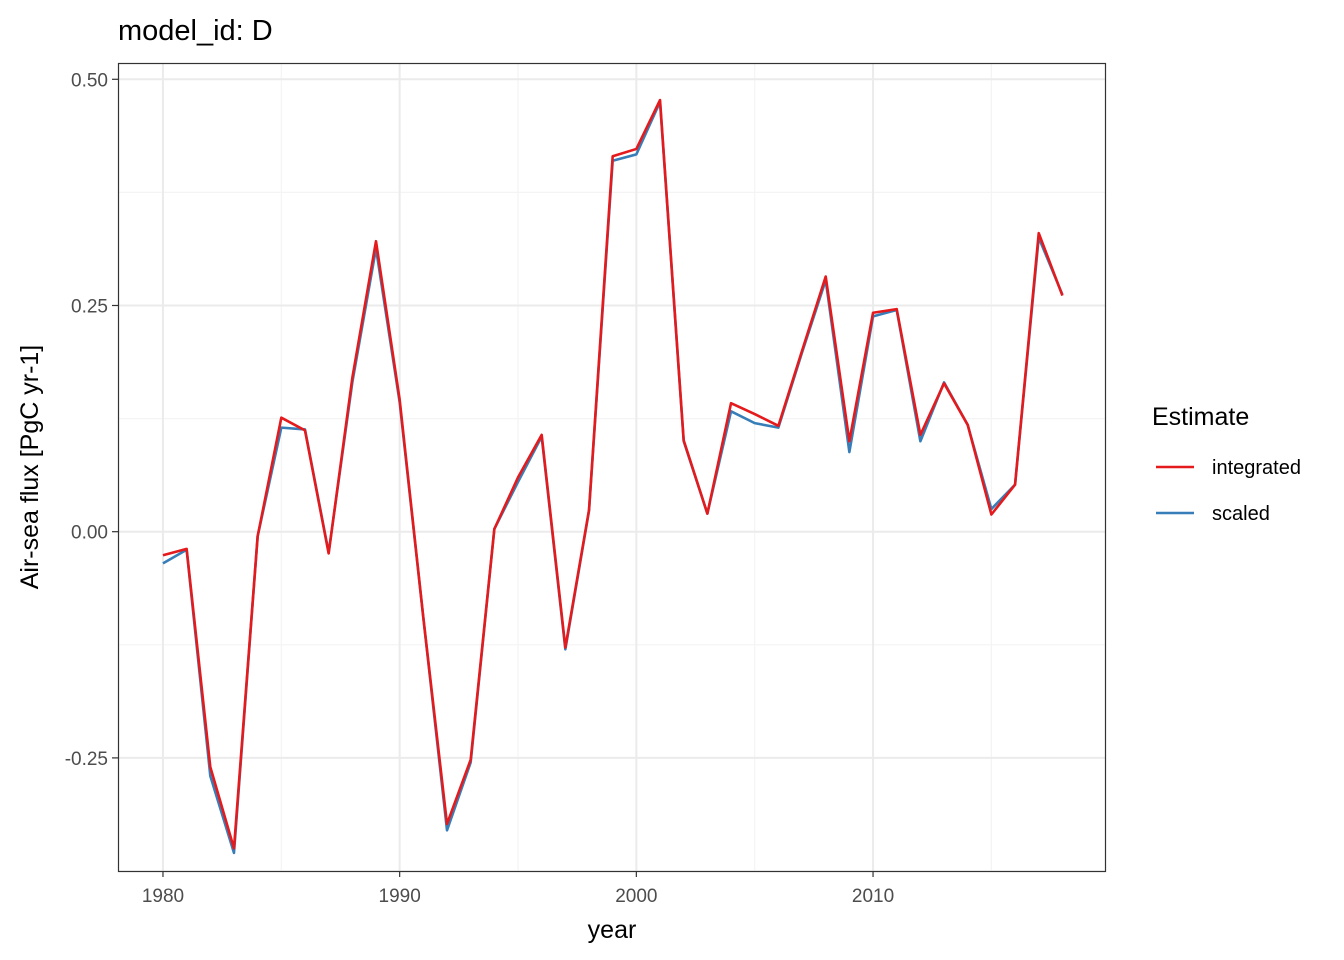 The image size is (1344, 960). Describe the element at coordinates (518, 889) in the screenshot. I see `x-axis: 1980 1990 2000 2010` at that location.